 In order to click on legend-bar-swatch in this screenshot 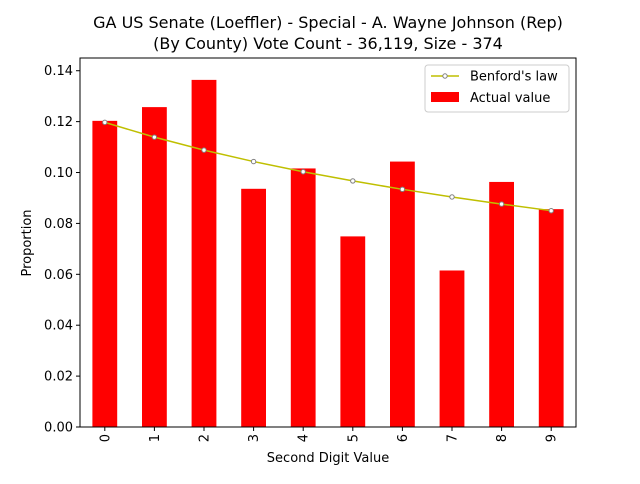, I will do `click(445, 97)`.